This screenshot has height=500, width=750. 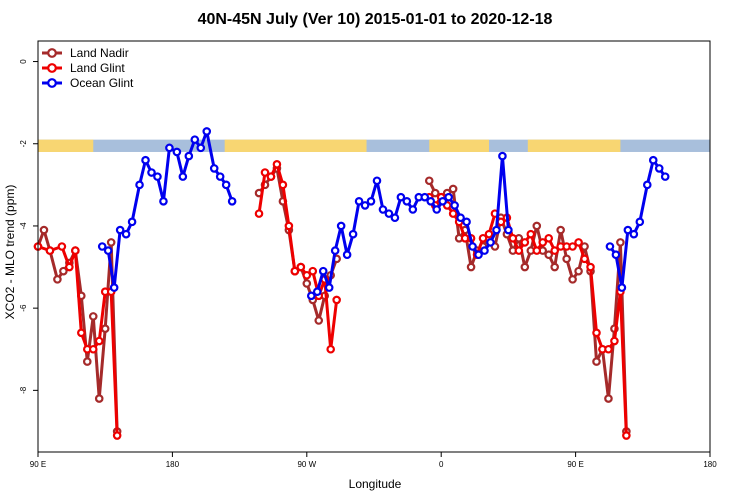 I want to click on legend-item: Land Nadir, so click(x=85, y=53).